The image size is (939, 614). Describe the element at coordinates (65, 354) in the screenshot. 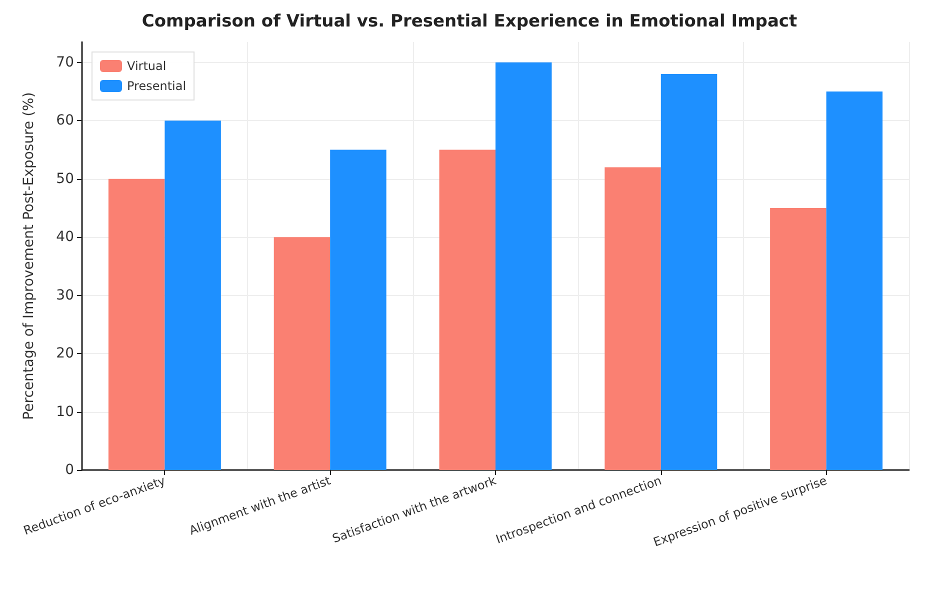

I see `y-tick-label: 20` at that location.